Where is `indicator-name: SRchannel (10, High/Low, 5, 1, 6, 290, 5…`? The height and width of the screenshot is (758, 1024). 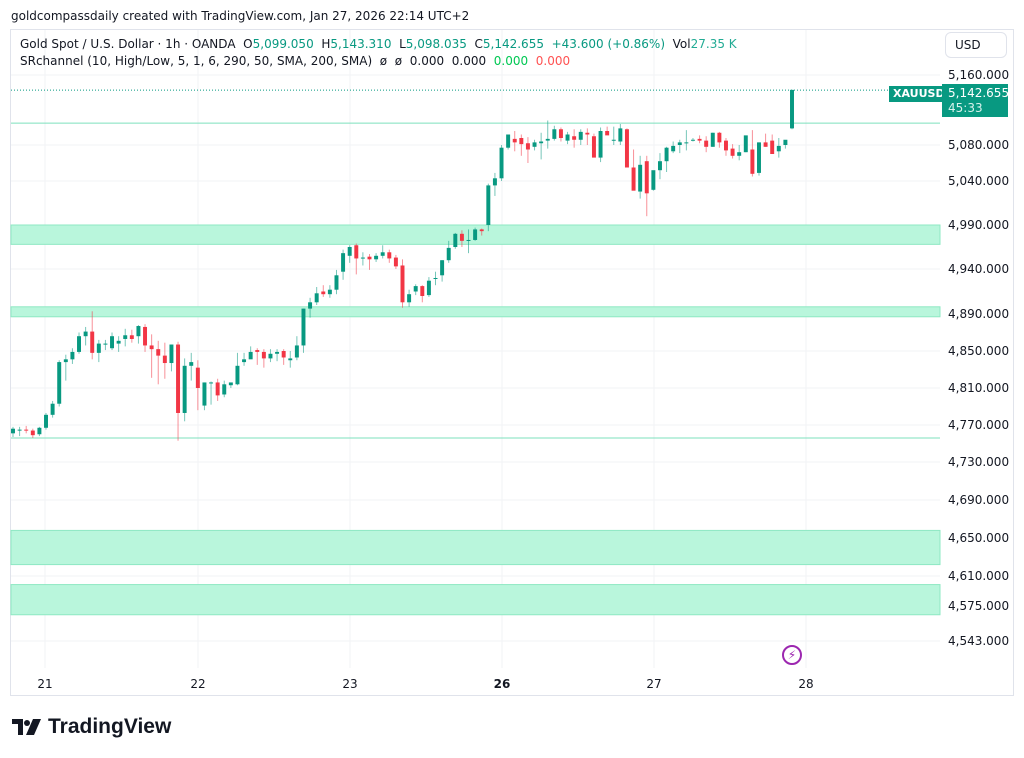 indicator-name: SRchannel (10, High/Low, 5, 1, 6, 290, 5… is located at coordinates (196, 61).